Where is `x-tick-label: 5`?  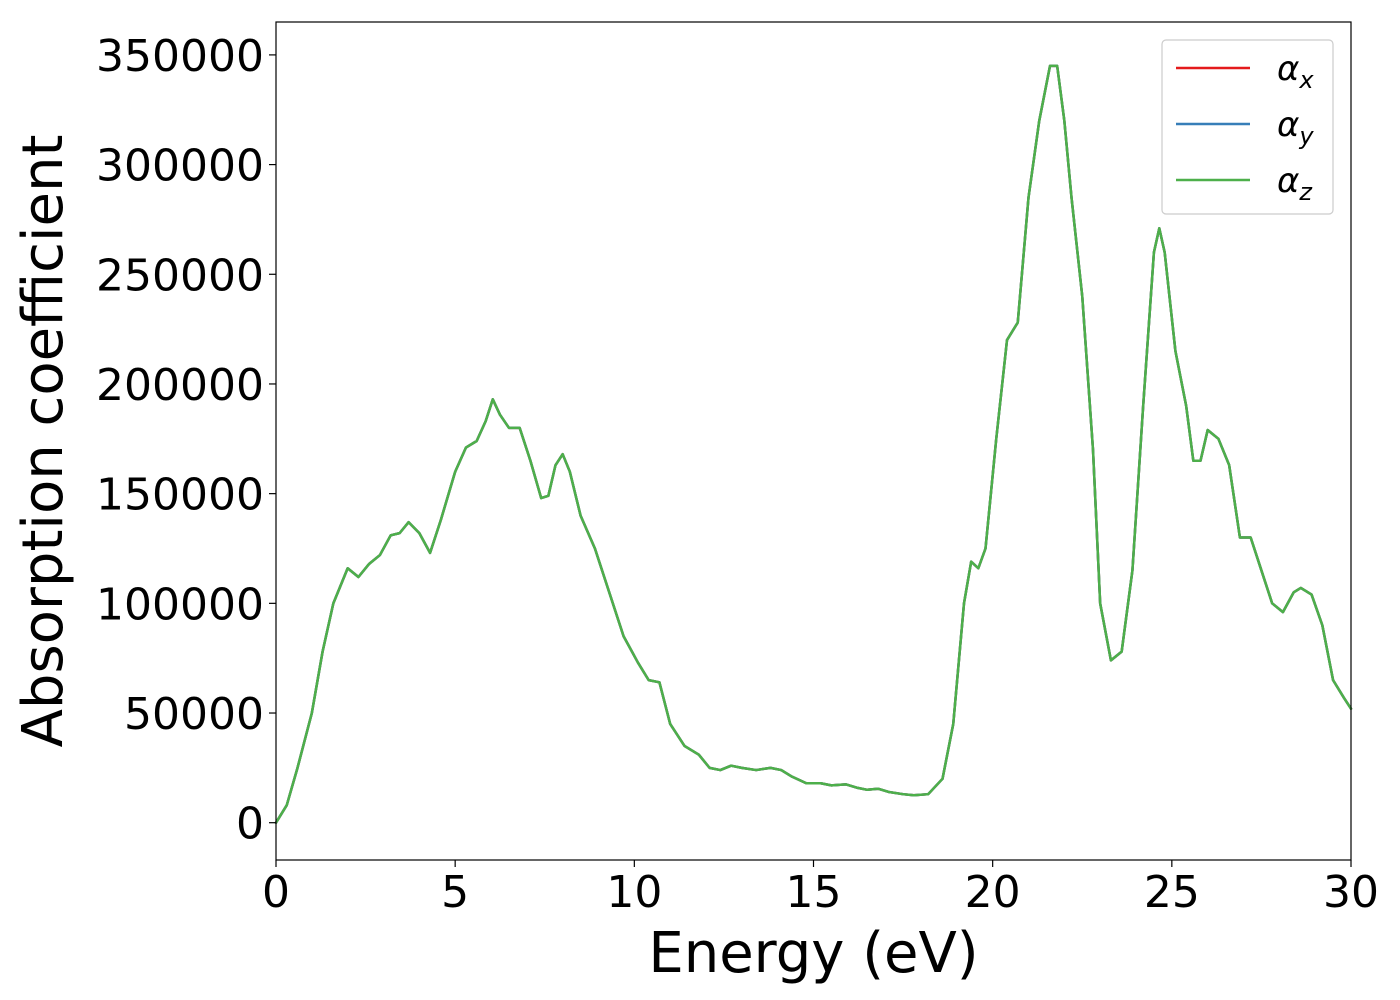 x-tick-label: 5 is located at coordinates (455, 892).